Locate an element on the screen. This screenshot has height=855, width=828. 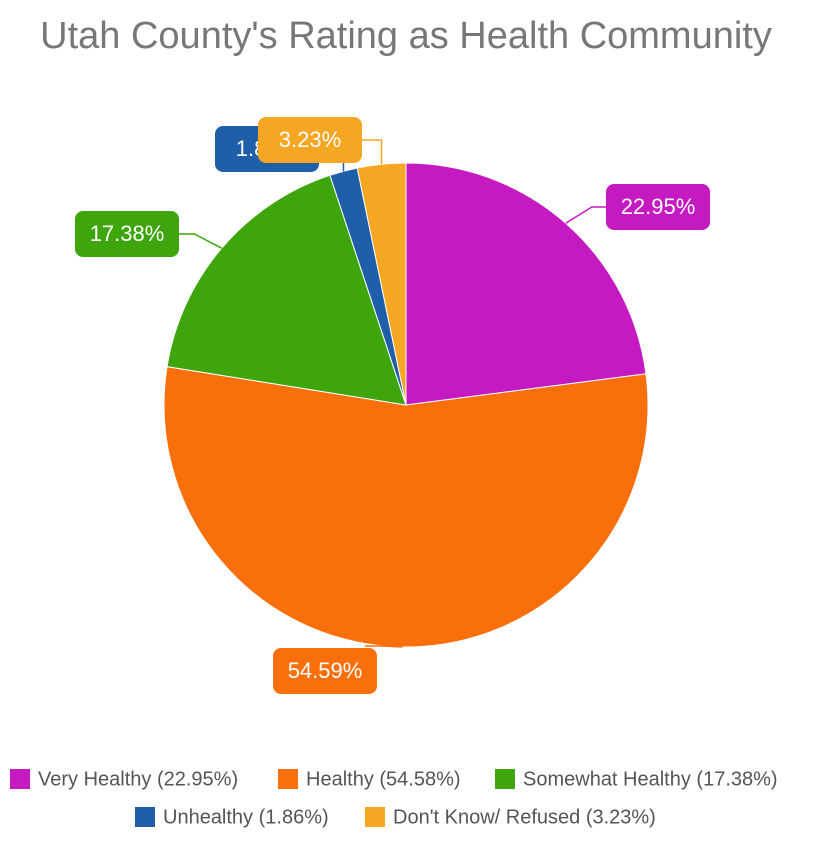
legend-label: Don't Know/ Refused (3.23%) is located at coordinates (524, 817).